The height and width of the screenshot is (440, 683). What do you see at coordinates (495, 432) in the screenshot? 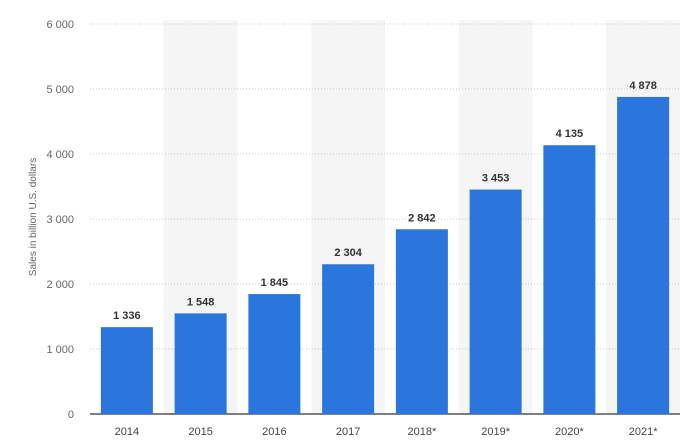
I see `x-tick-label: 2019*` at bounding box center [495, 432].